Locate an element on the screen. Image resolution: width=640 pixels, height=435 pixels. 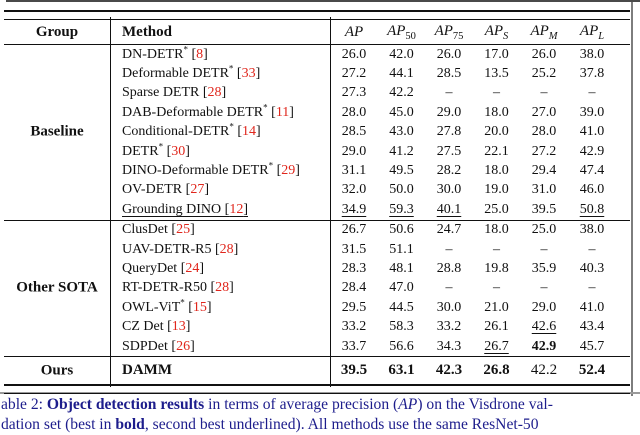
method-cell: RT-DETR-R50 [28] is located at coordinates (178, 288).